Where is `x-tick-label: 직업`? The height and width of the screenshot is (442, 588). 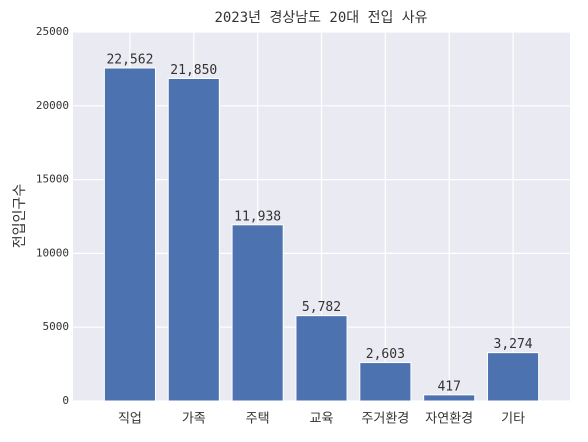
x-tick-label: 직업 is located at coordinates (130, 419).